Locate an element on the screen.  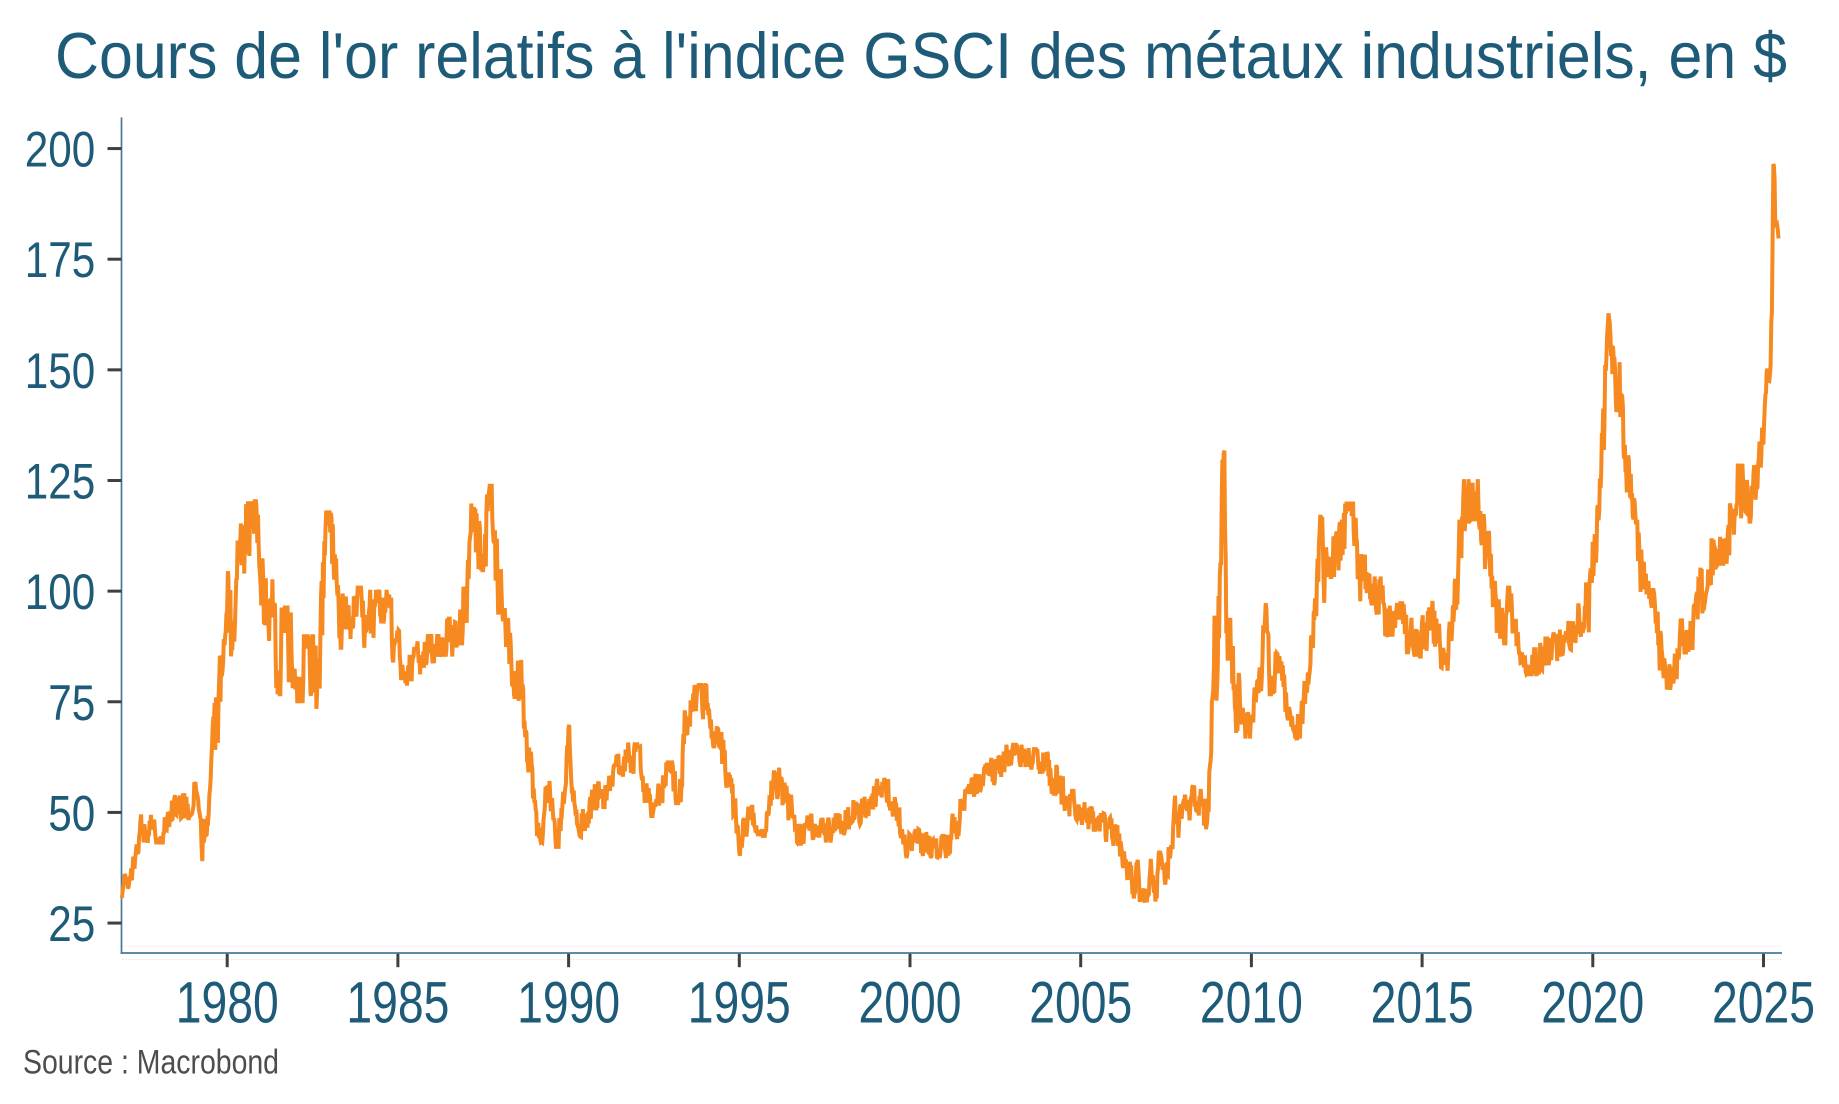
svg-text: 125 is located at coordinates (60, 481).